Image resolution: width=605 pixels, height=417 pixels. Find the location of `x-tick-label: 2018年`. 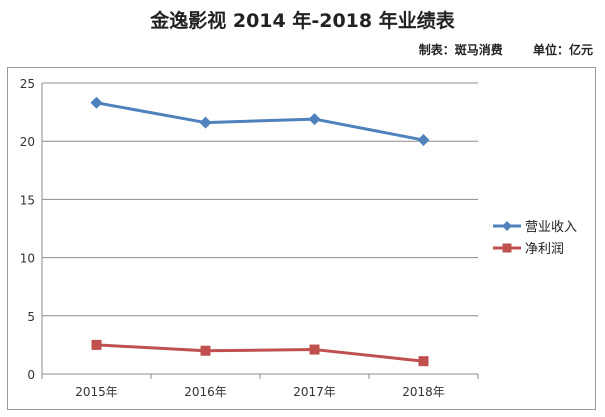

x-tick-label: 2018年 is located at coordinates (423, 392).